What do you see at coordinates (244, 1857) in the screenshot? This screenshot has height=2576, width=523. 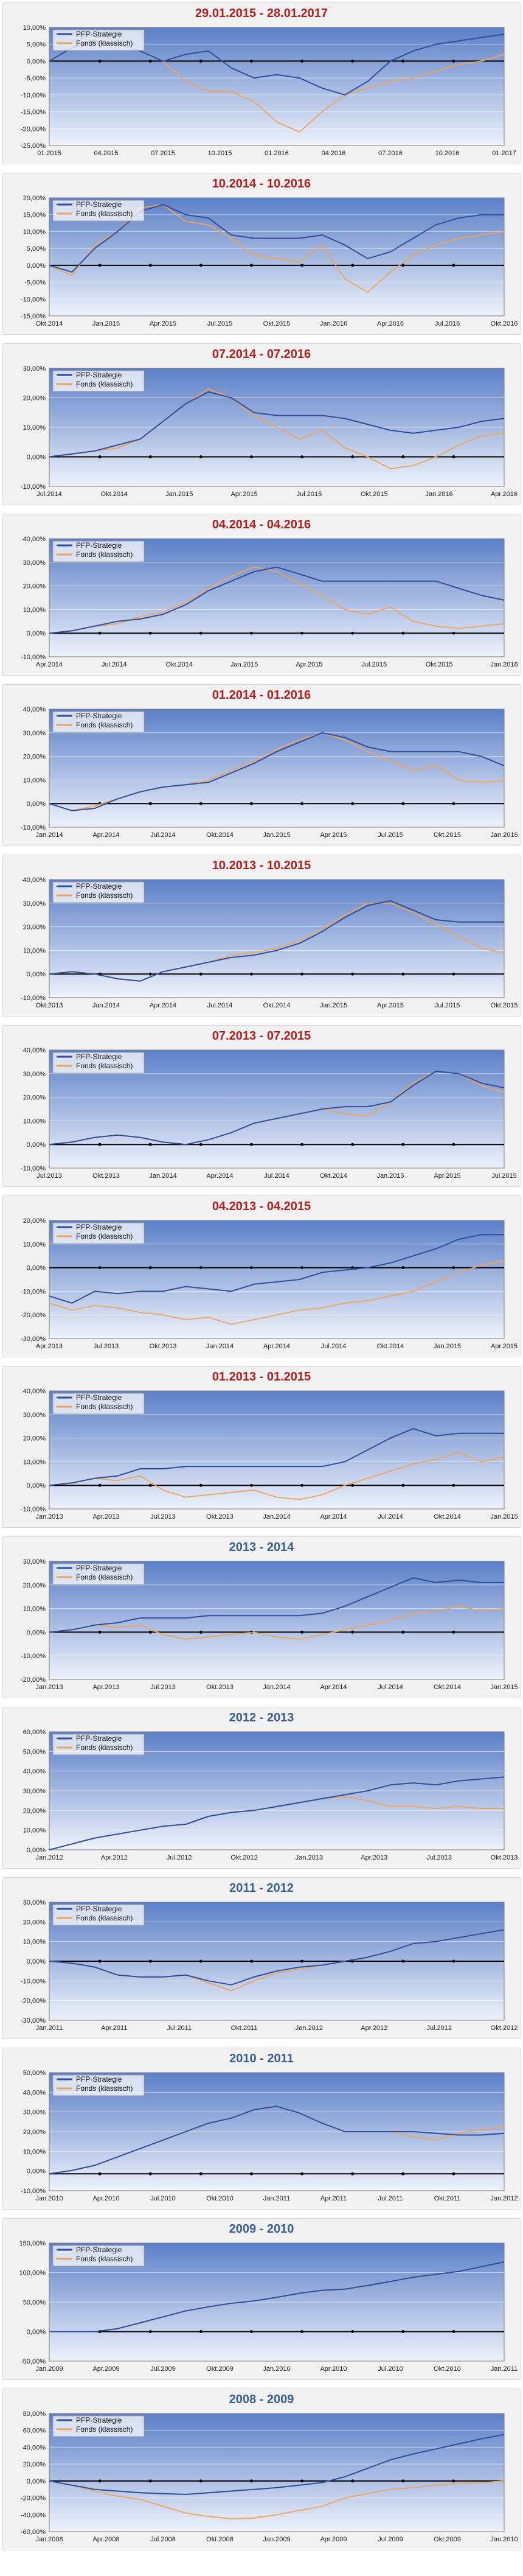 I see `x-tick-label: Okt.2012` at bounding box center [244, 1857].